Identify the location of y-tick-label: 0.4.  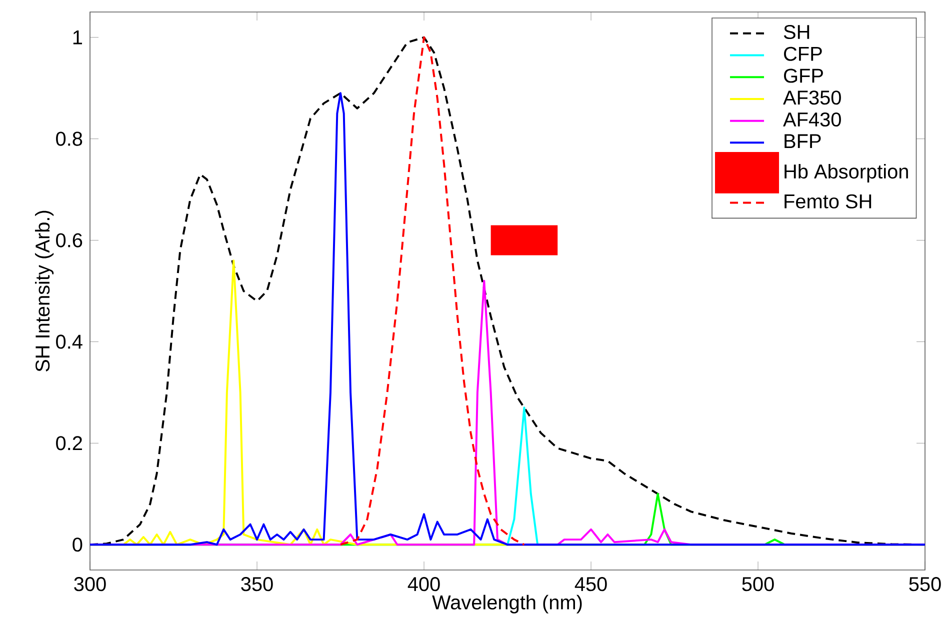
(69, 341).